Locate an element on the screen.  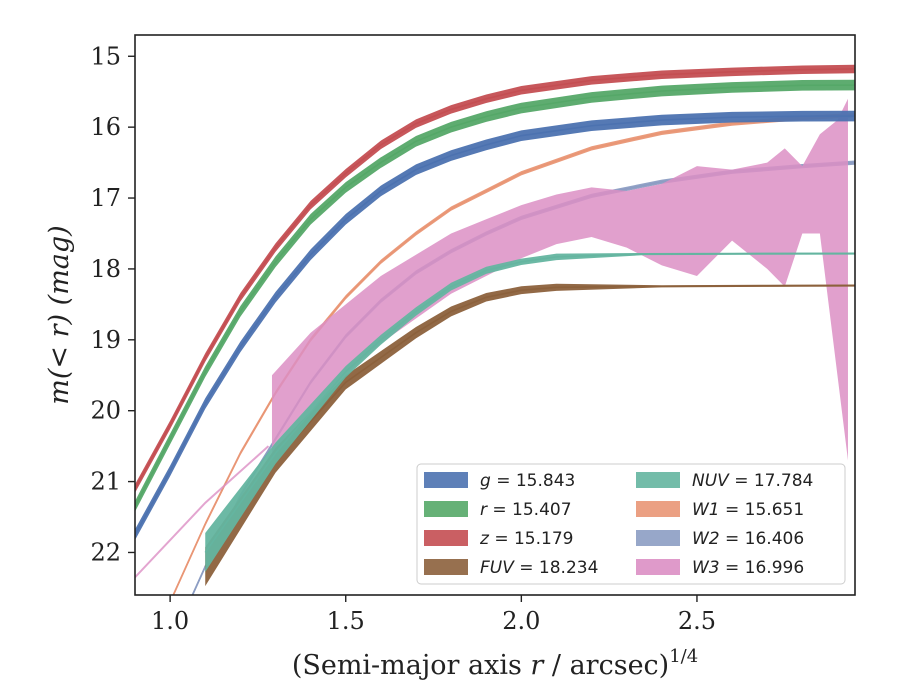
legend-swatch-z is located at coordinates (446, 538).